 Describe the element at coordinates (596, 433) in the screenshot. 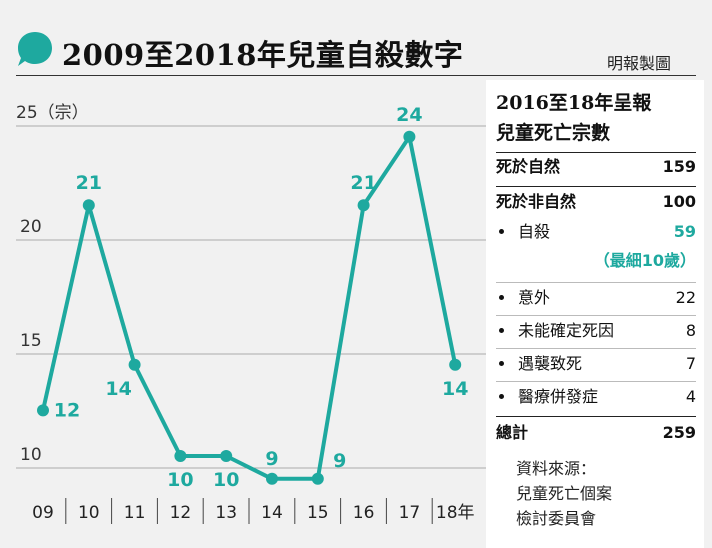

I see `total-row: 總計 259` at that location.